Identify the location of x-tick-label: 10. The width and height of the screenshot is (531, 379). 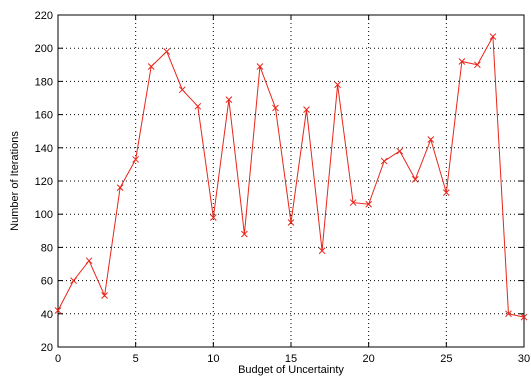
(213, 359).